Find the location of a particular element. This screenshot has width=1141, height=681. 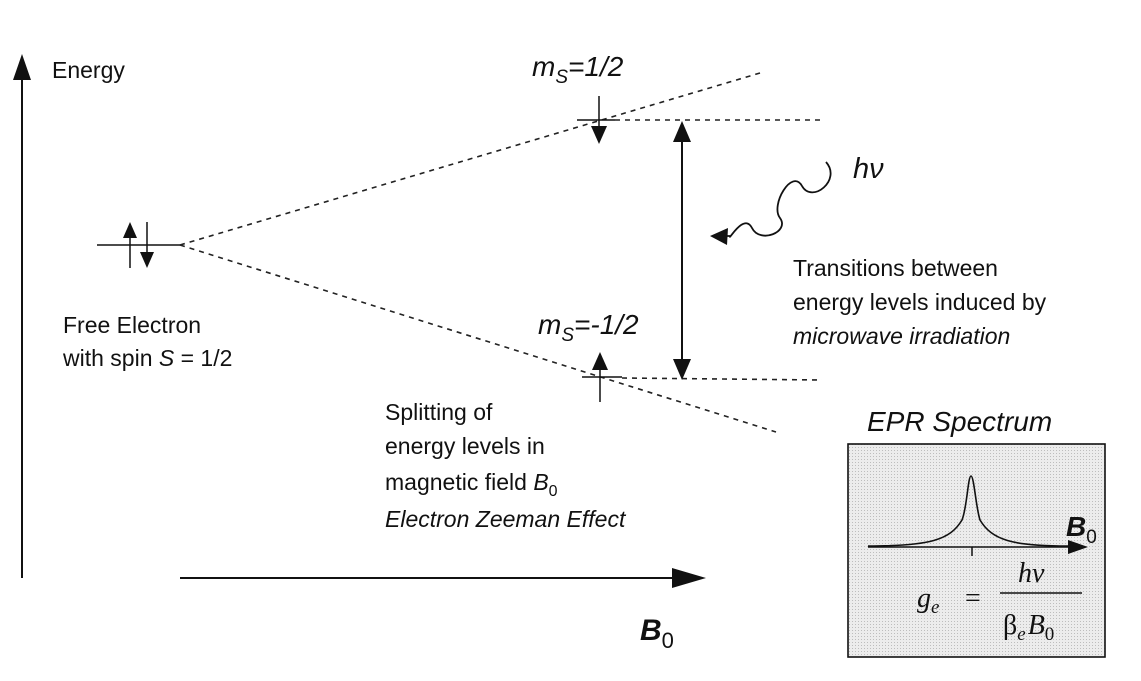

lower-level-extension is located at coordinates (722, 379).